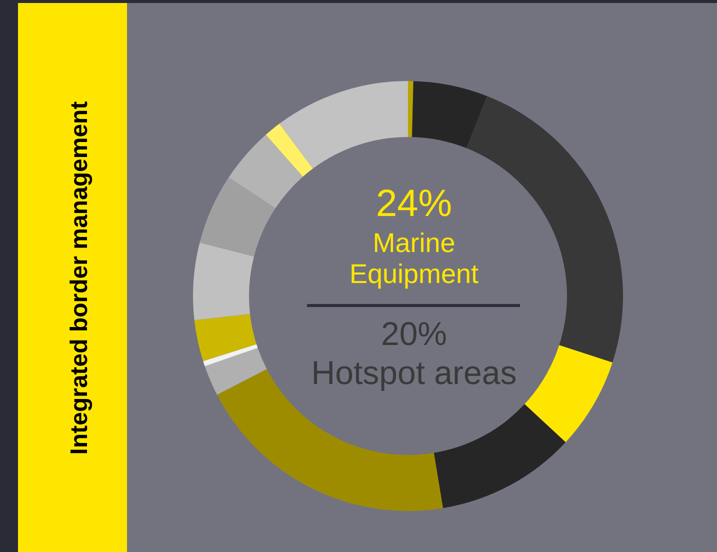 Image resolution: width=717 pixels, height=552 pixels. I want to click on text: 24%, so click(414, 205).